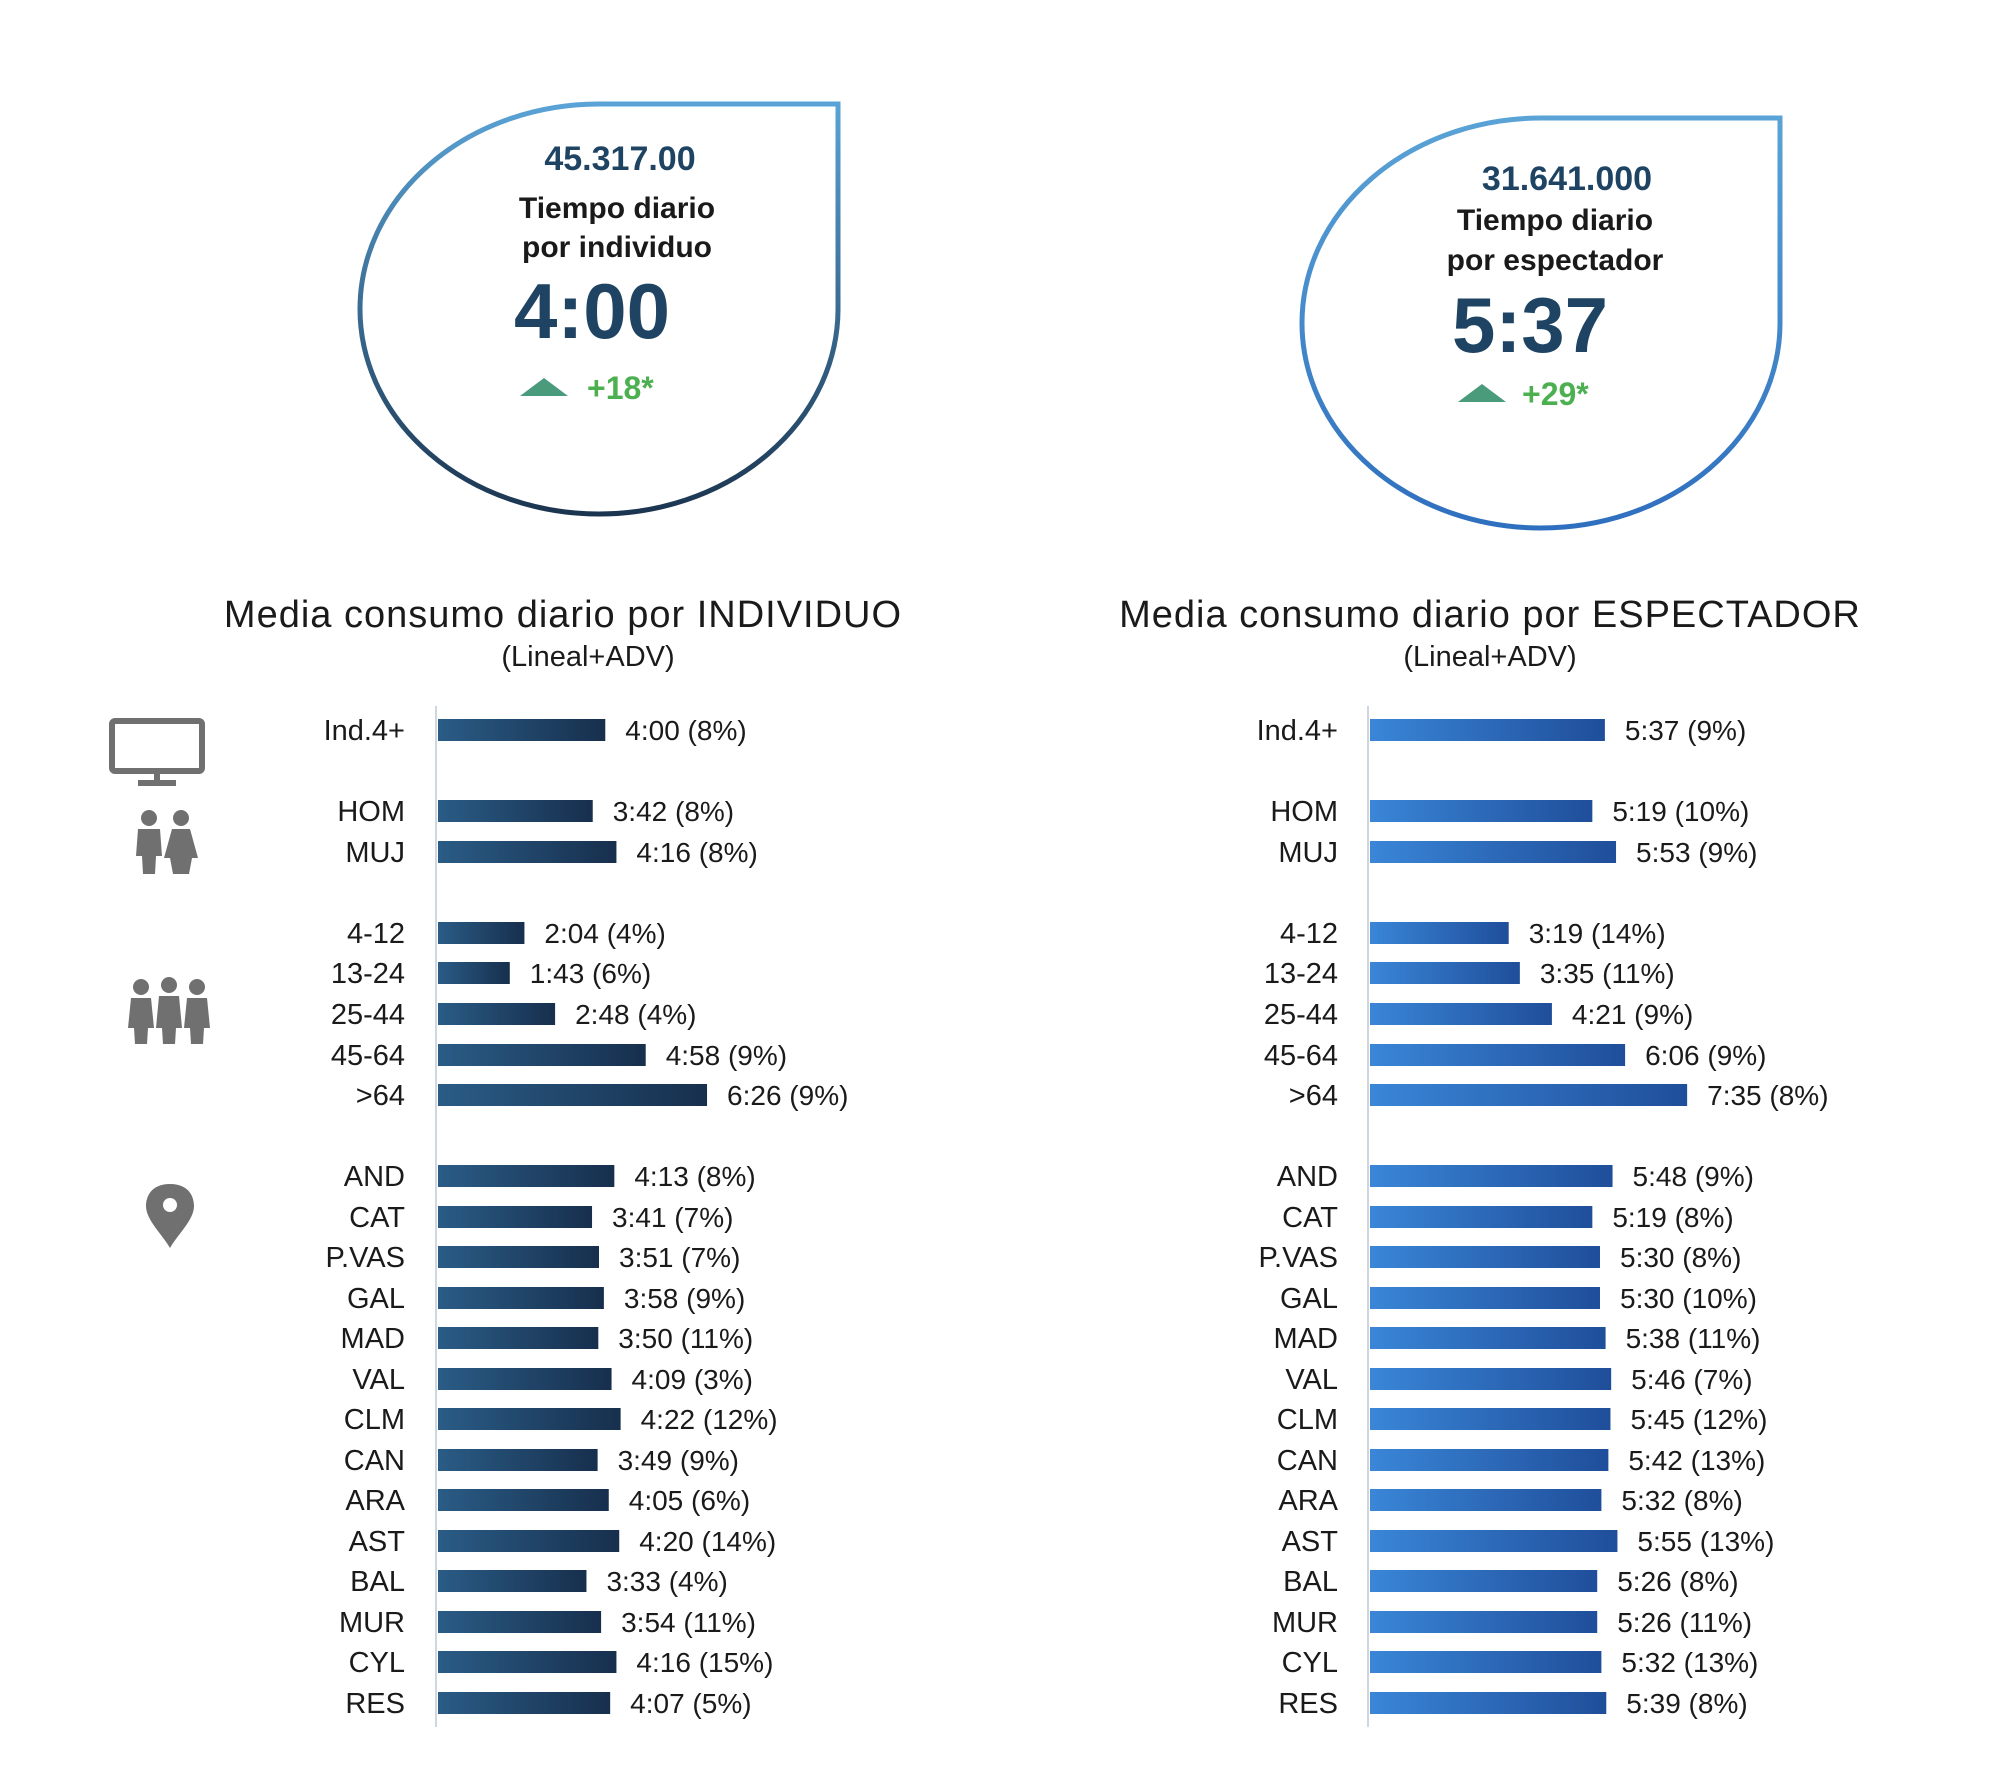 The height and width of the screenshot is (1789, 2000). Describe the element at coordinates (1705, 1541) in the screenshot. I see `data-label: 5:55 (13%)` at that location.